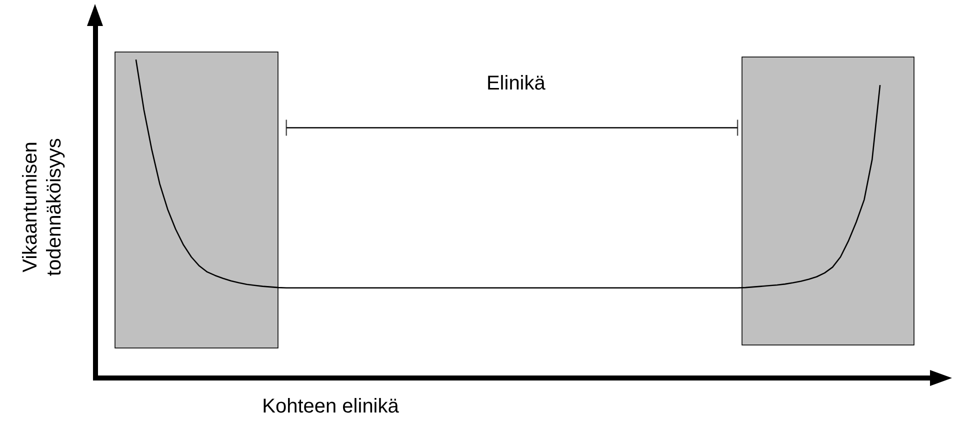  I want to click on x-axis-title: Kohteen elinikä, so click(331, 407).